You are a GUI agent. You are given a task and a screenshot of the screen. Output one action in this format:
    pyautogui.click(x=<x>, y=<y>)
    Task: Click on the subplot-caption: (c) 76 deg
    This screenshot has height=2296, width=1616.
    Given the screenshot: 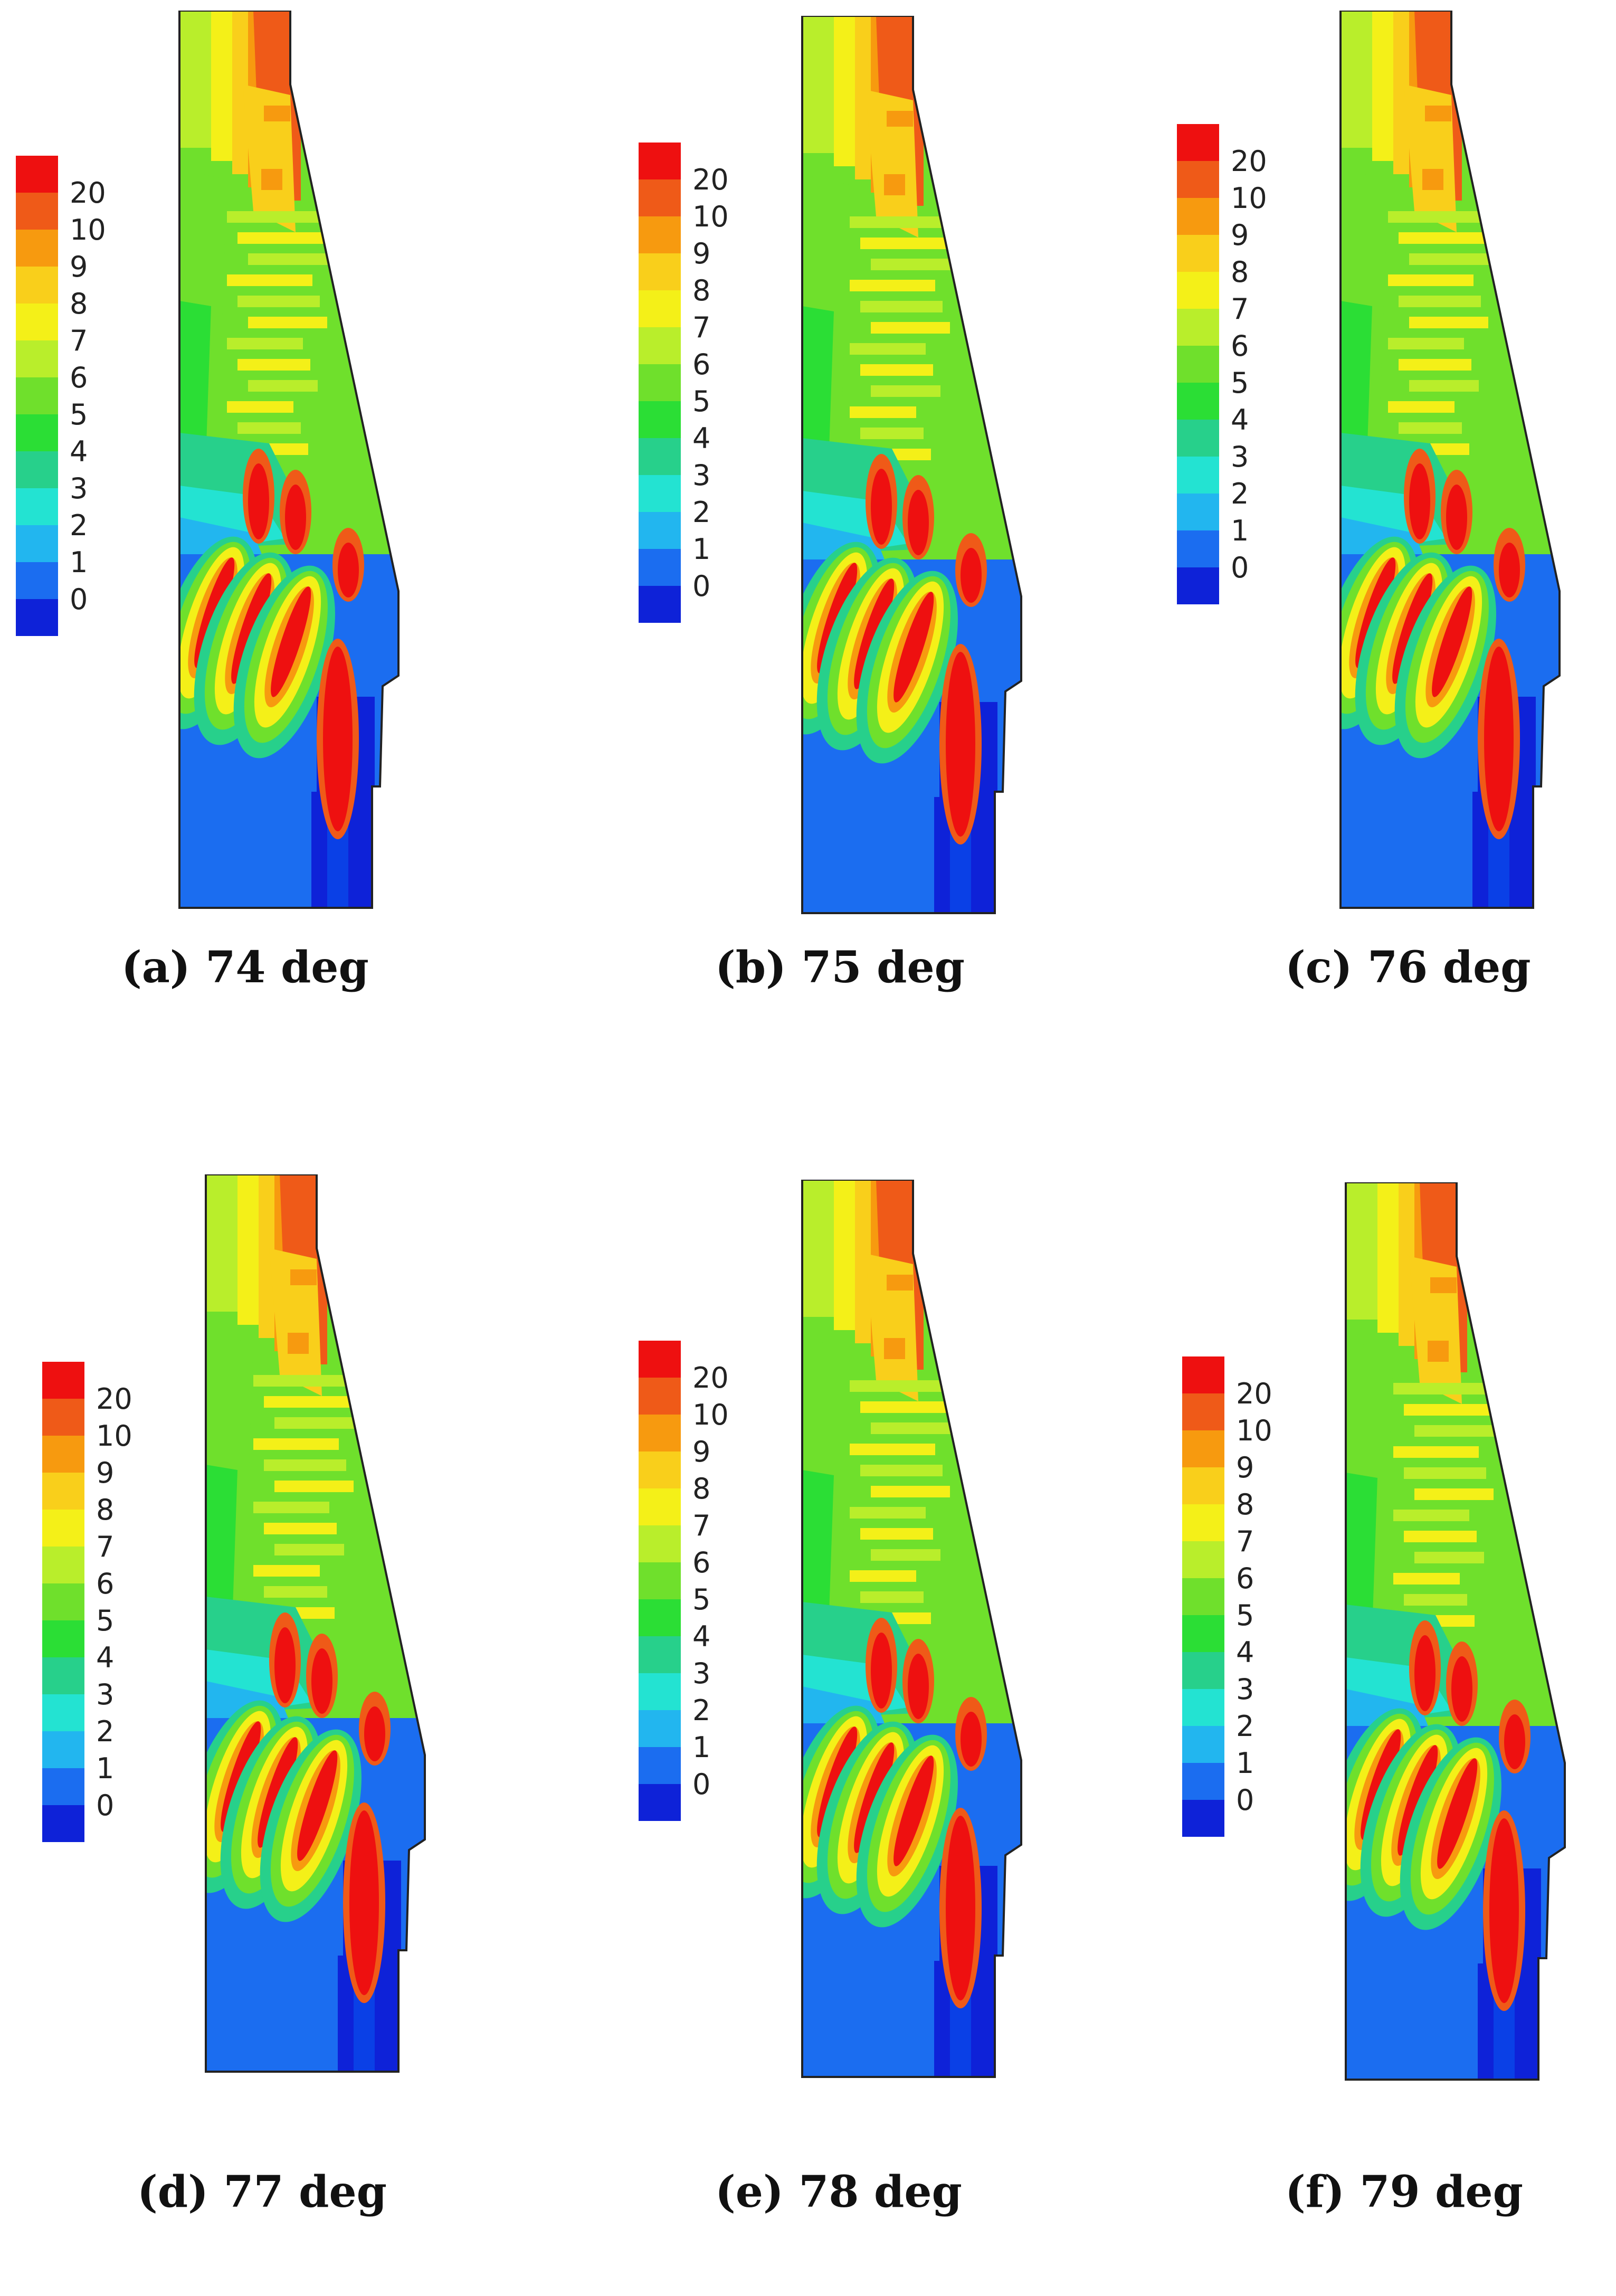 What is the action you would take?
    pyautogui.click(x=1408, y=967)
    